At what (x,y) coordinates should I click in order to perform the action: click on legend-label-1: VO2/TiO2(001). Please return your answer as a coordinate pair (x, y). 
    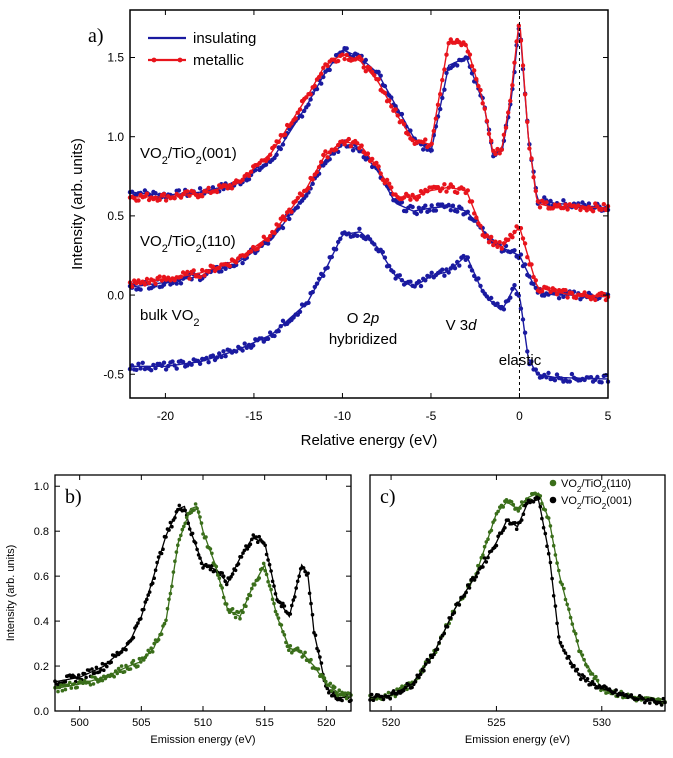
    Looking at the image, I should click on (596, 503).